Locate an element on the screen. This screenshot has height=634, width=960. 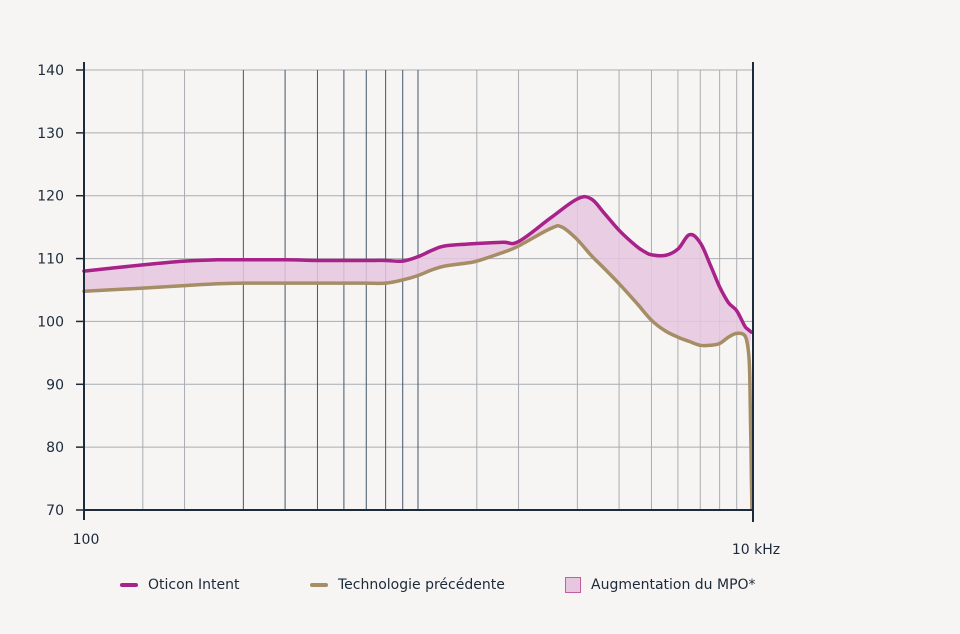
x-tick-label: 10 kHz is located at coordinates (756, 550).